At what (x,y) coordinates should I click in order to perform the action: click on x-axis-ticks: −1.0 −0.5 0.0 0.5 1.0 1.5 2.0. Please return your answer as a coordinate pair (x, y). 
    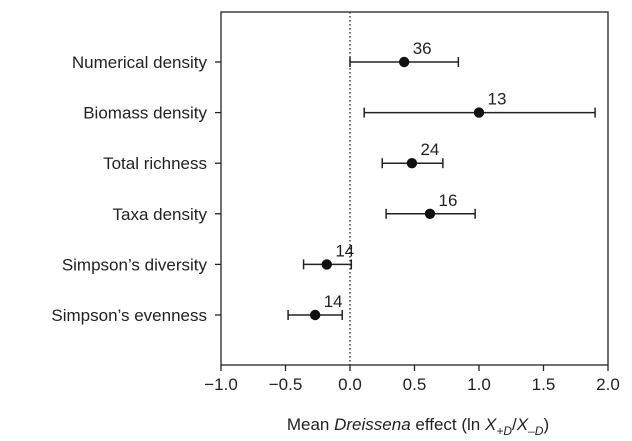
    Looking at the image, I should click on (412, 379).